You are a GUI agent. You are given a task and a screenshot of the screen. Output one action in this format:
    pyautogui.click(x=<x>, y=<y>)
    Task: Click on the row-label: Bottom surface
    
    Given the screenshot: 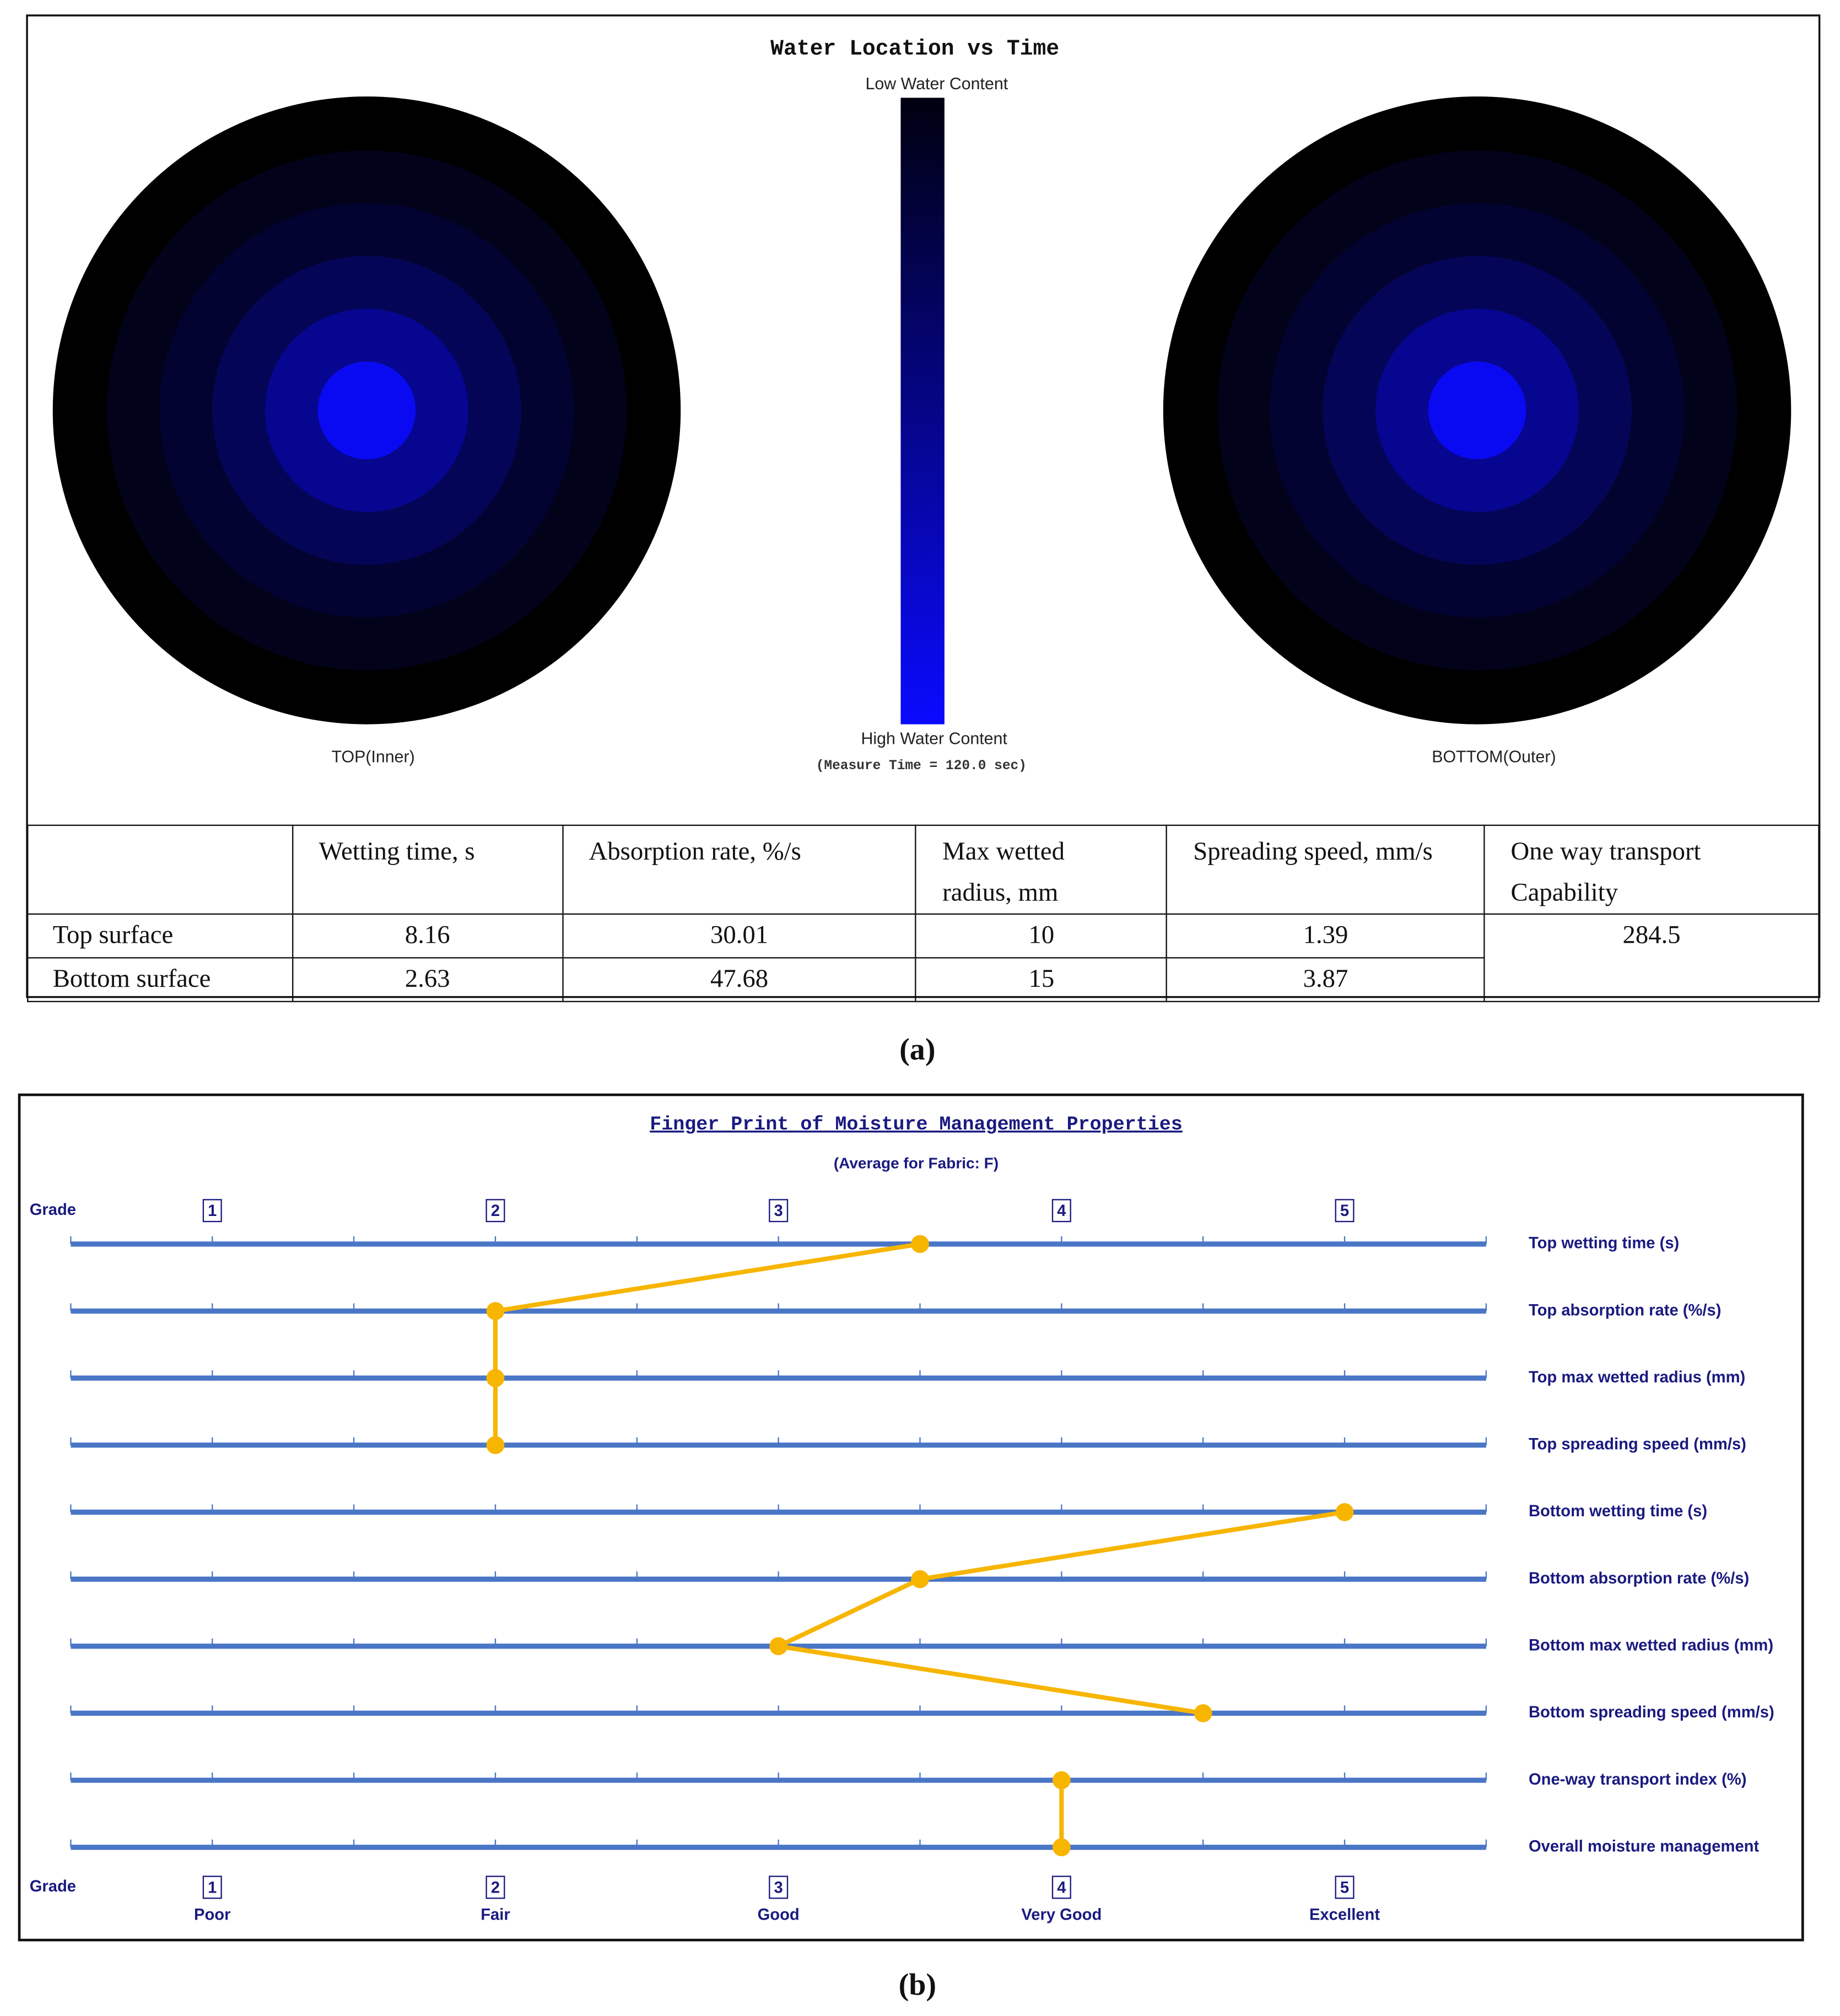 What is the action you would take?
    pyautogui.click(x=160, y=980)
    